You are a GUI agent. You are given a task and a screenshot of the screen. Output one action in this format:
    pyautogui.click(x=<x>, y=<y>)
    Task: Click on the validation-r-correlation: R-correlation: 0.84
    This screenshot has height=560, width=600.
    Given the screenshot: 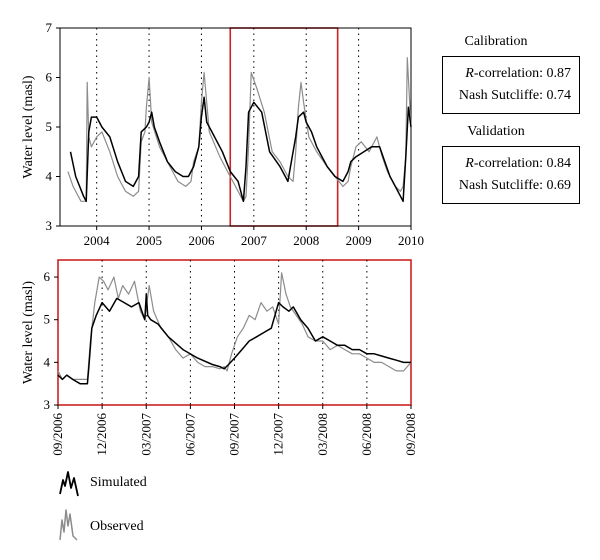 What is the action you would take?
    pyautogui.click(x=511, y=164)
    